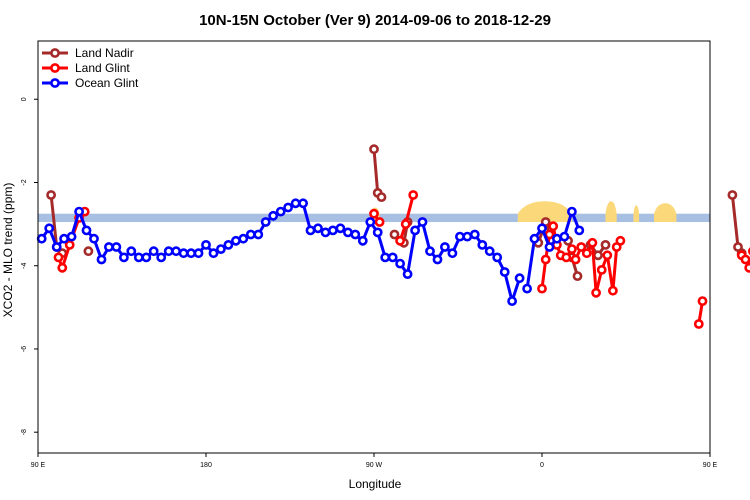 This screenshot has width=750, height=500. Describe the element at coordinates (29, 266) in the screenshot. I see `y-axis: 0 -2 -4 -6 -8` at that location.